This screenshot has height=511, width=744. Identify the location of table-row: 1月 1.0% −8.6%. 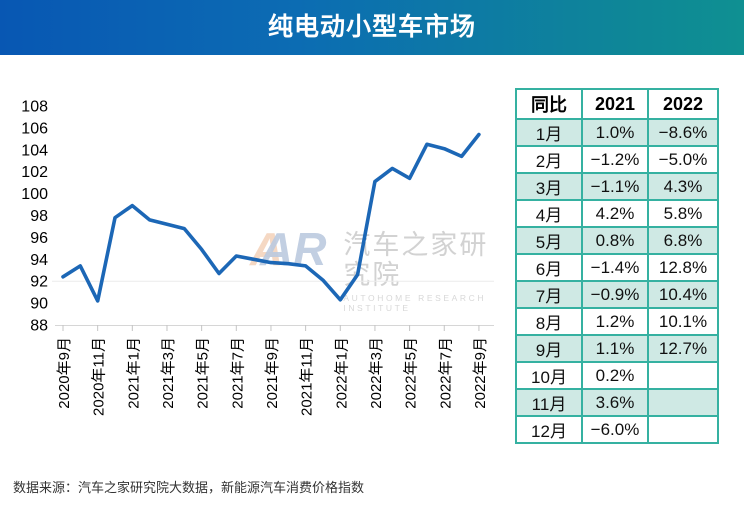
(617, 132).